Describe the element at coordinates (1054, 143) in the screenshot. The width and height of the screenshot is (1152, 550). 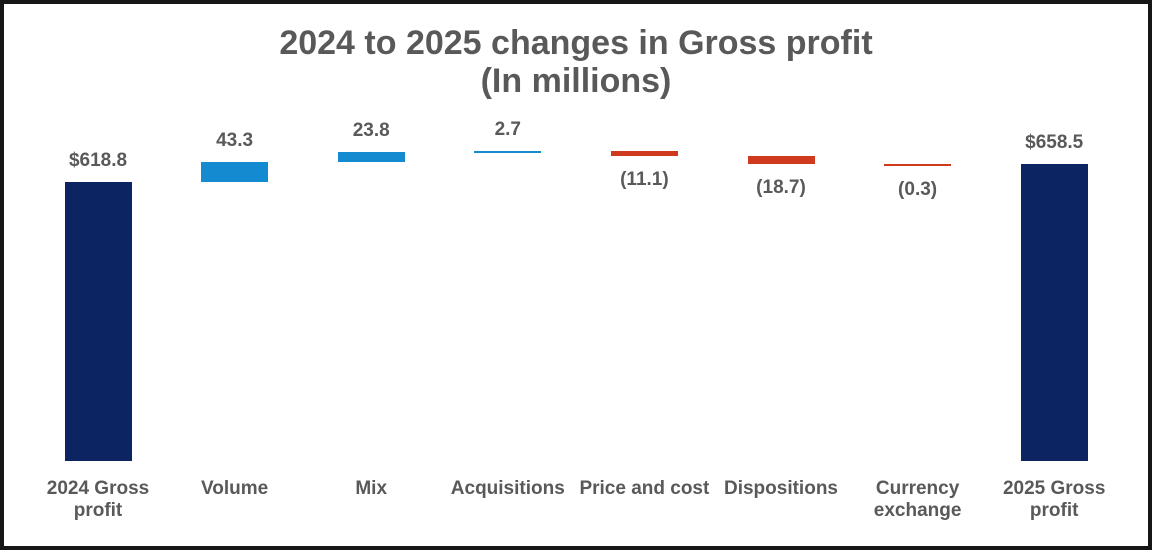
I see `value-label-2025-gross-profit: $658.5` at that location.